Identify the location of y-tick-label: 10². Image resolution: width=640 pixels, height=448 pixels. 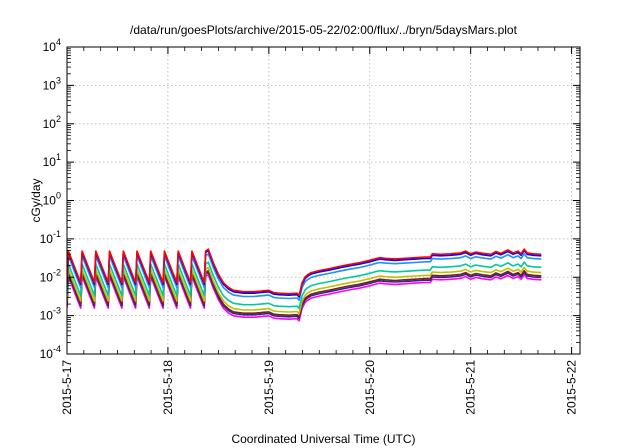
(52, 122).